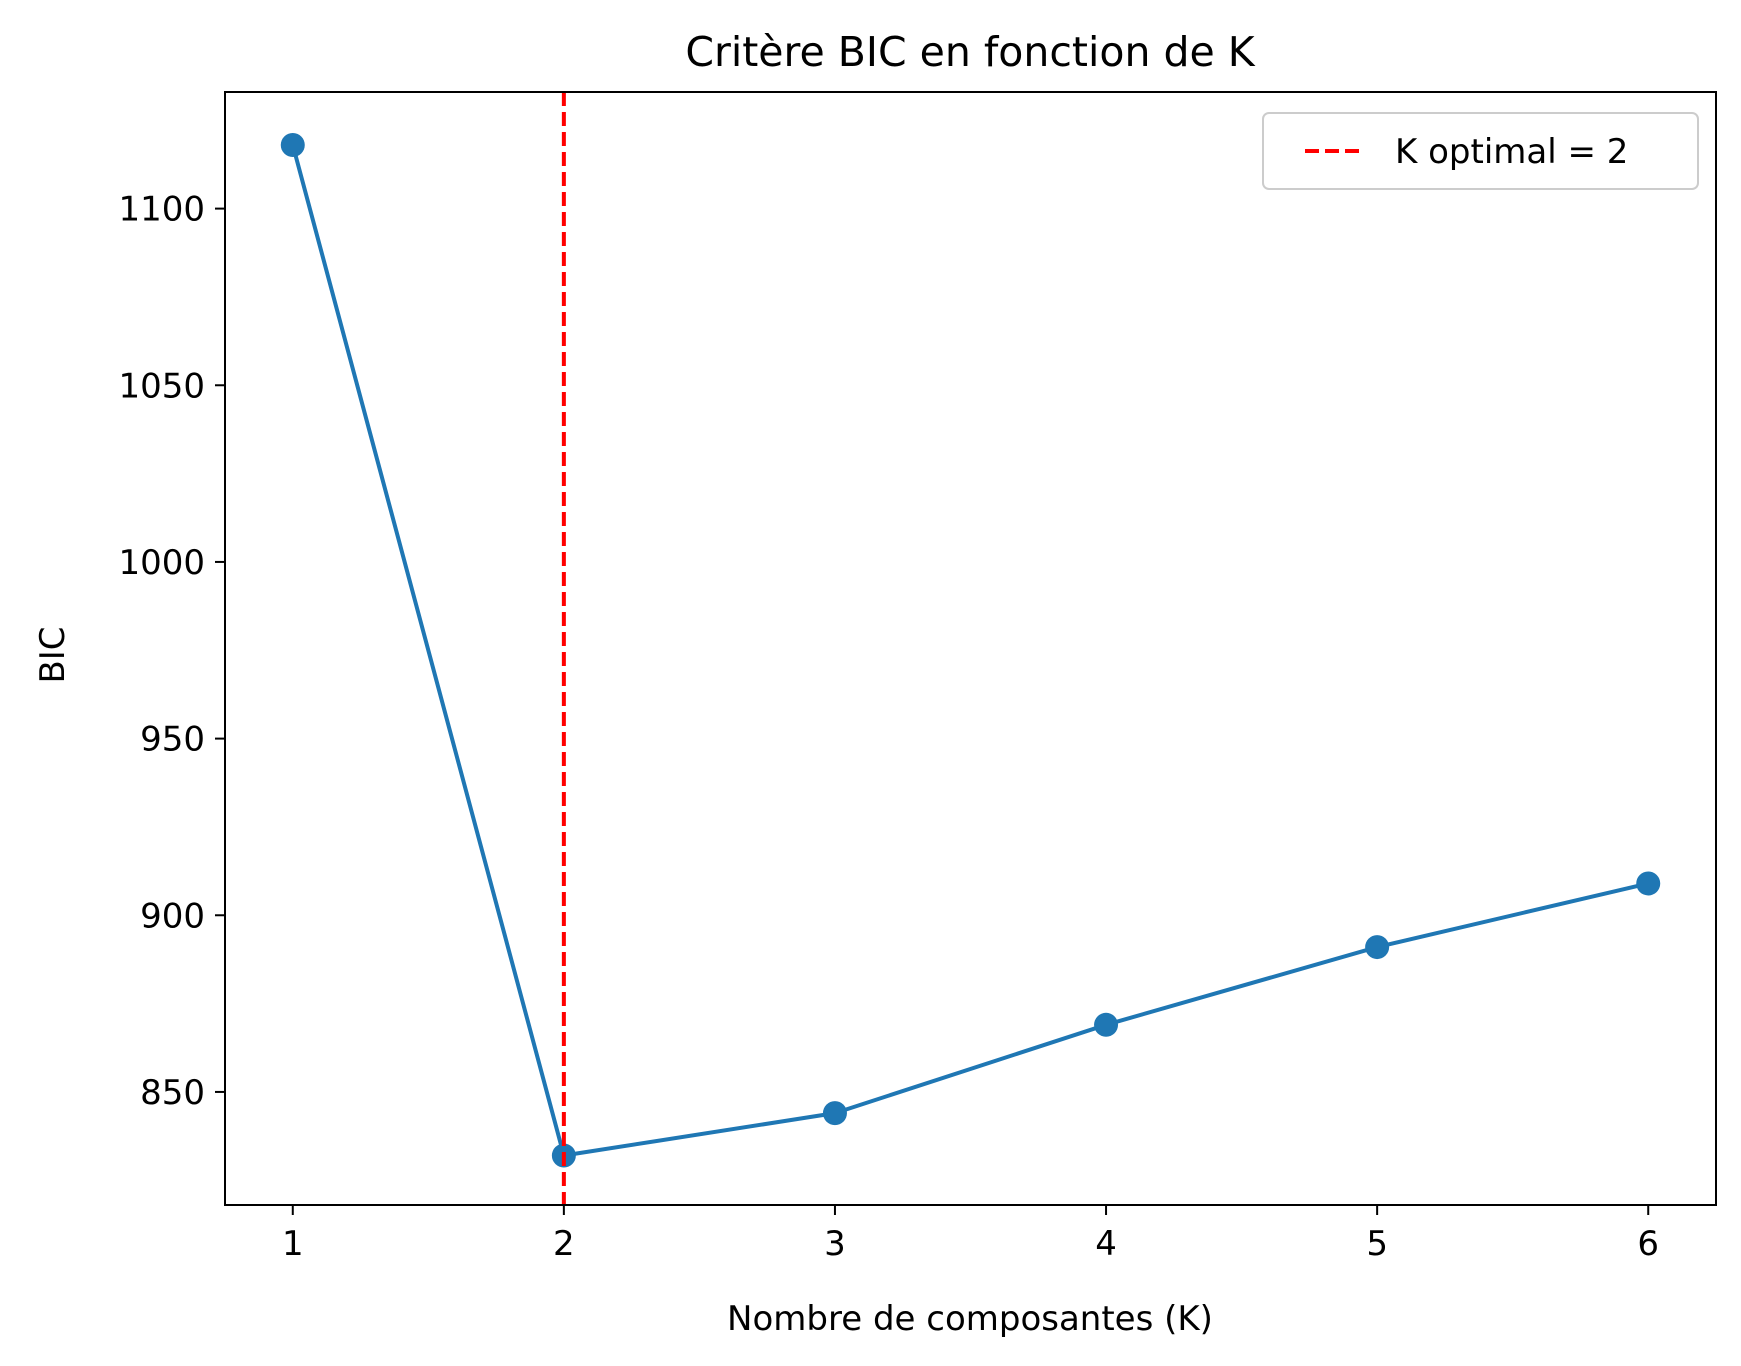  What do you see at coordinates (835, 1244) in the screenshot?
I see `x-tick-label-3: 3` at bounding box center [835, 1244].